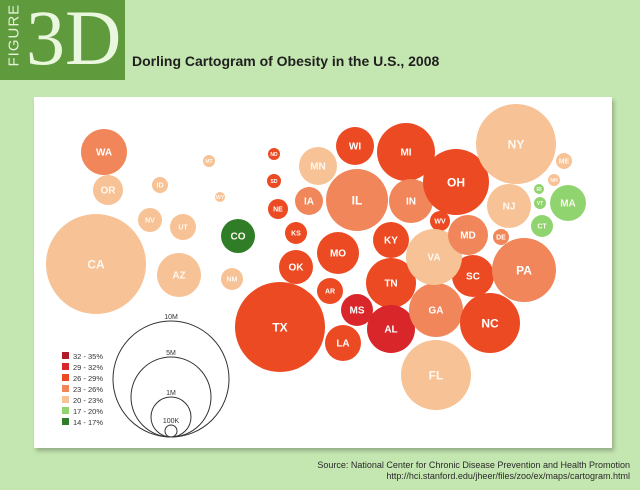  I want to click on state-bubble-ks, so click(296, 233).